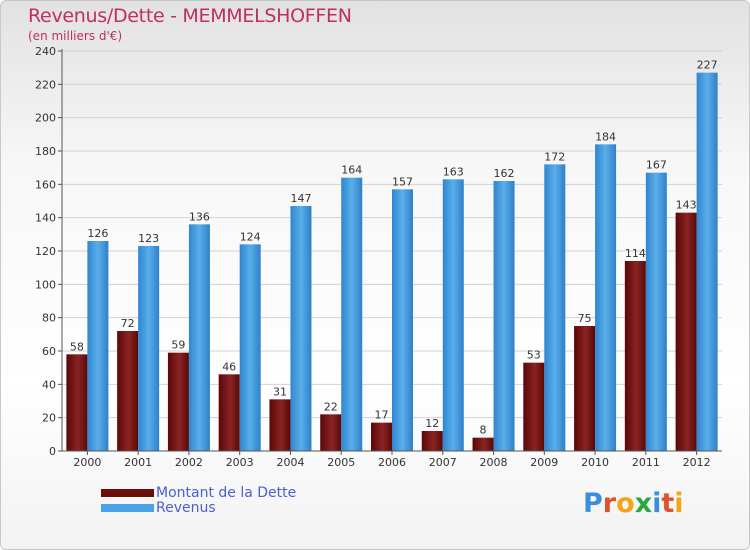 The width and height of the screenshot is (750, 550). I want to click on y-tick-label: 20, so click(49, 418).